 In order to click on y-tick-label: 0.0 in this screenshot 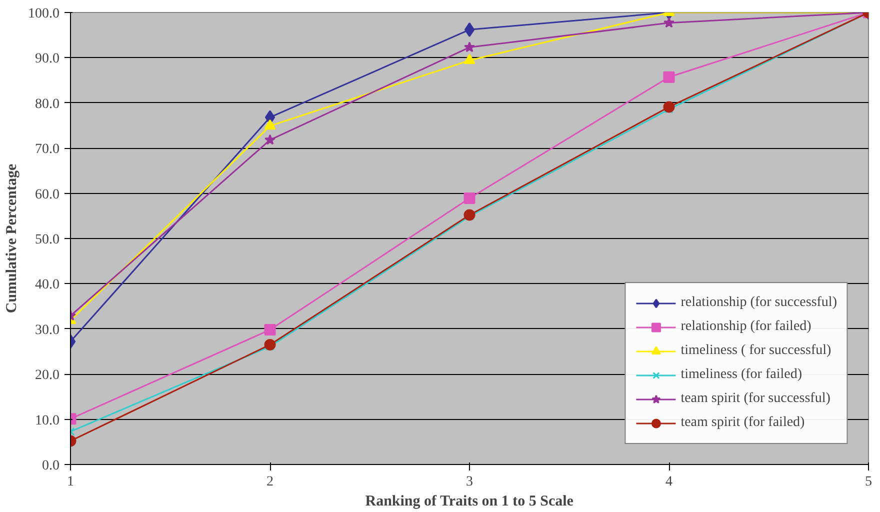, I will do `click(51, 466)`.